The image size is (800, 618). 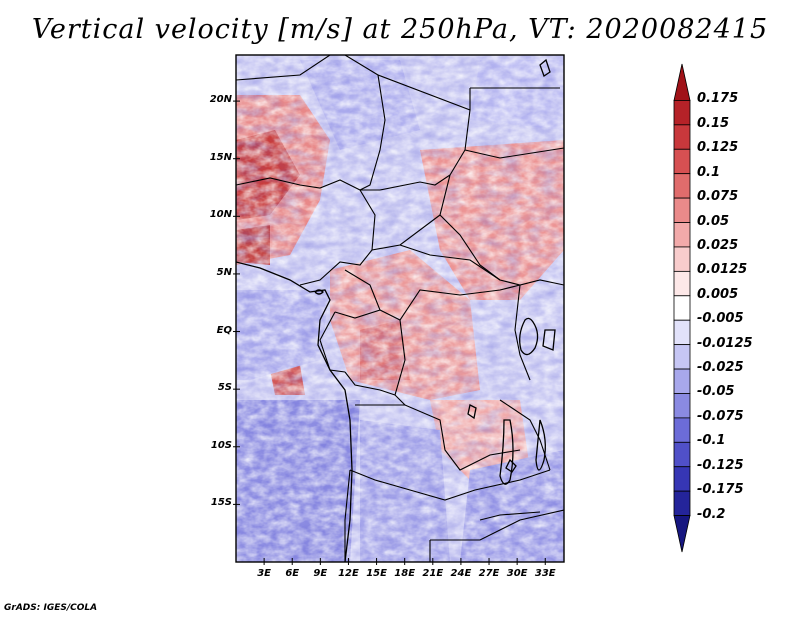 I want to click on lat-tick-label: 15N, so click(x=220, y=157).